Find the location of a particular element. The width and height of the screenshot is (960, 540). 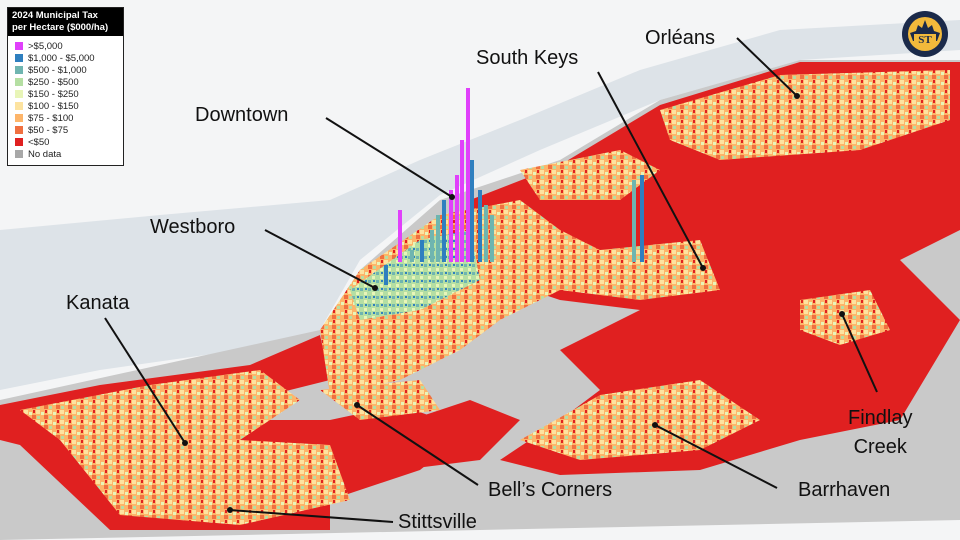

legend-label: $150 - $250 is located at coordinates (53, 94).